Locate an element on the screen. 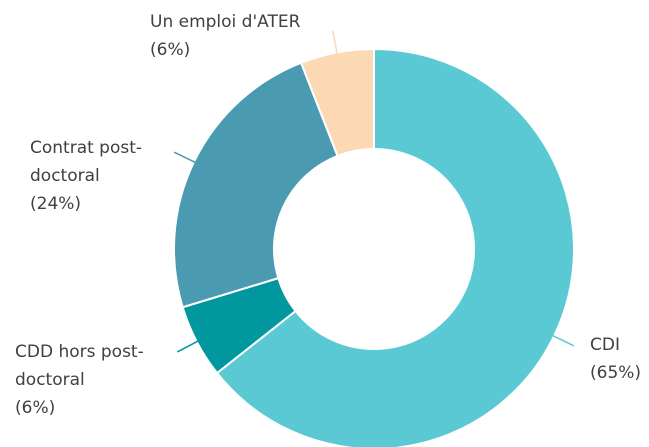 This screenshot has width=649, height=447. label-line: Un emploi d'ATER is located at coordinates (225, 22).